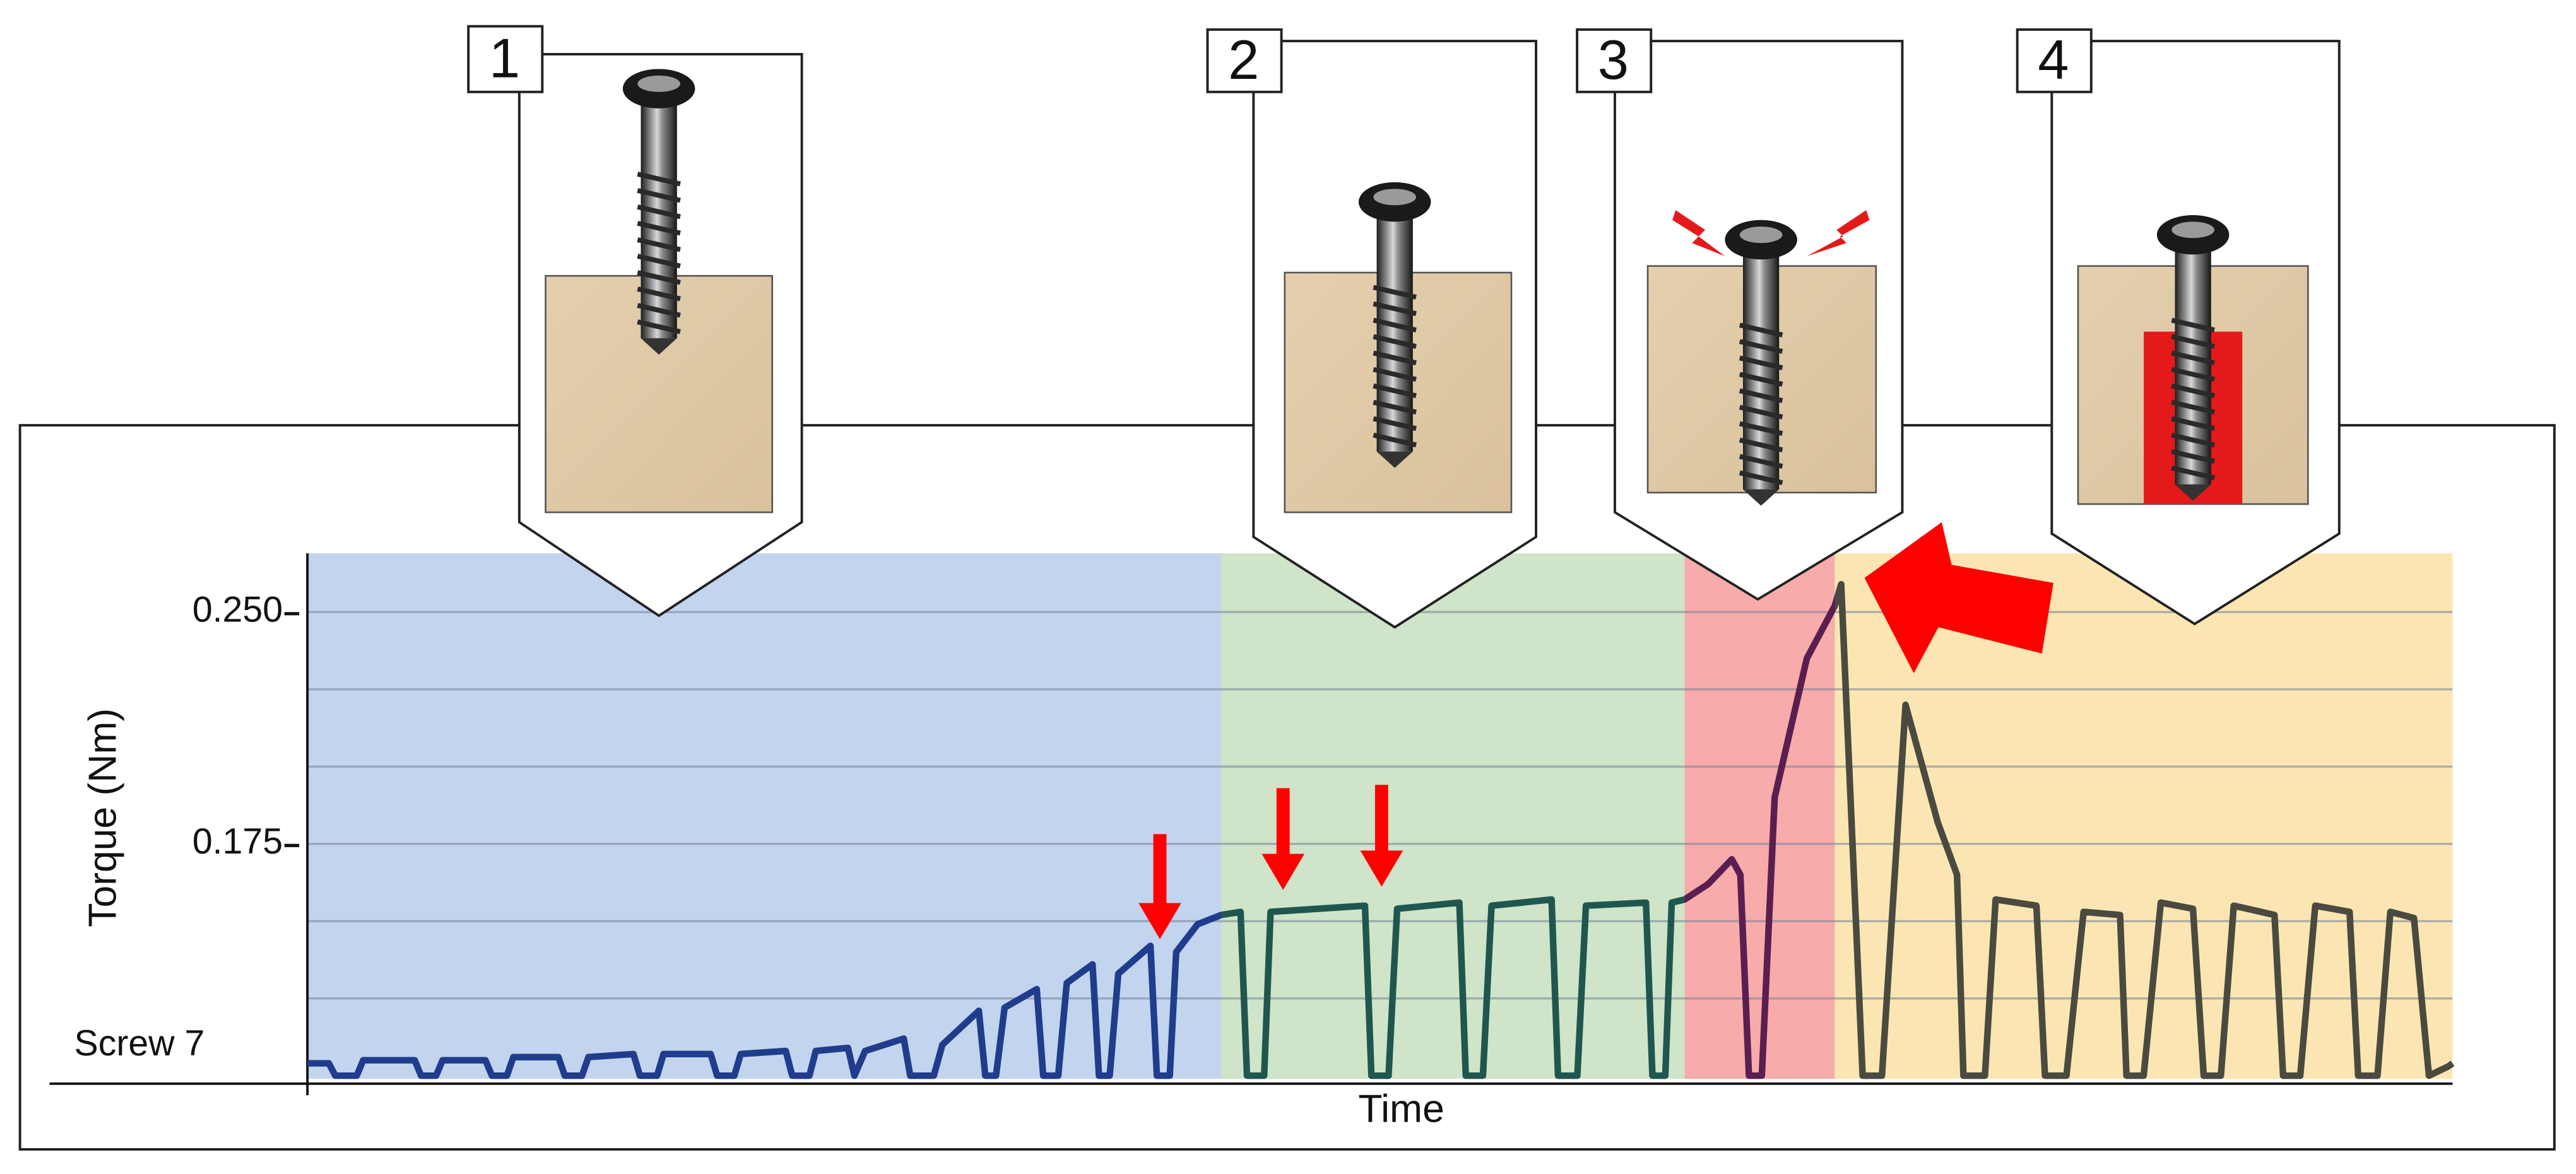 The height and width of the screenshot is (1174, 2576). Describe the element at coordinates (1401, 1109) in the screenshot. I see `x-axis-label: Time` at that location.